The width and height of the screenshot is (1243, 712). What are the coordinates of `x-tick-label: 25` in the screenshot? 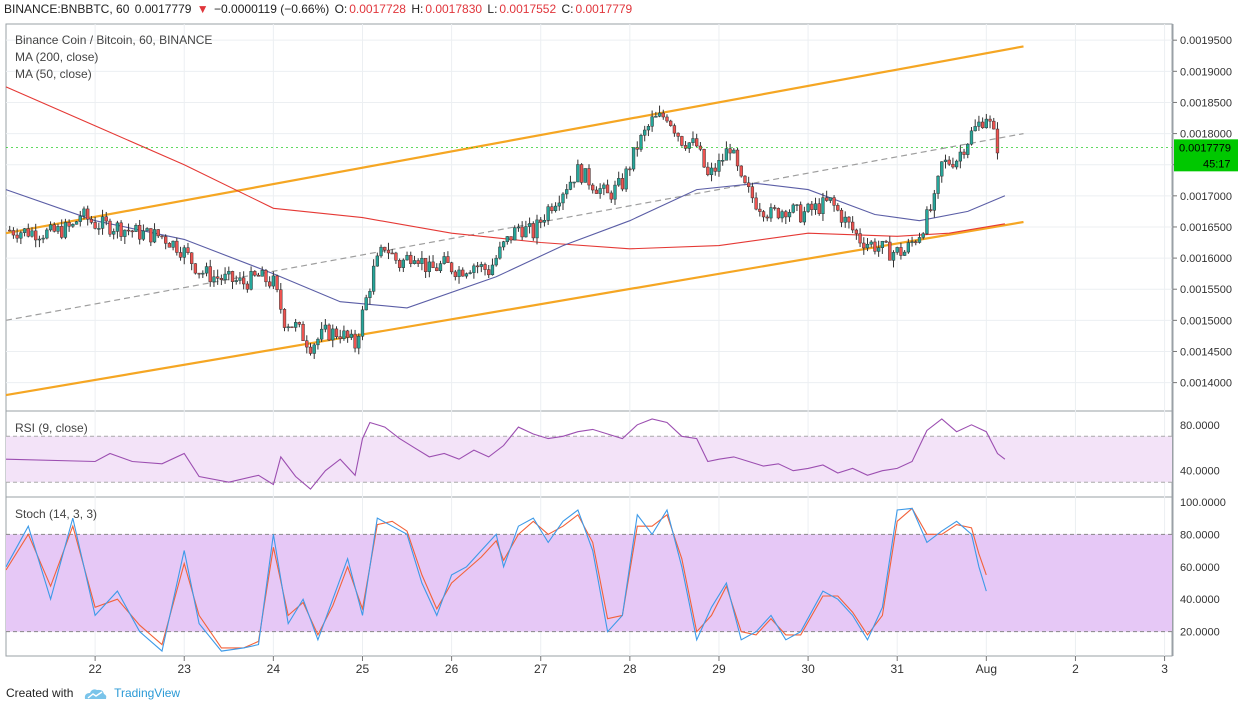 It's located at (363, 669).